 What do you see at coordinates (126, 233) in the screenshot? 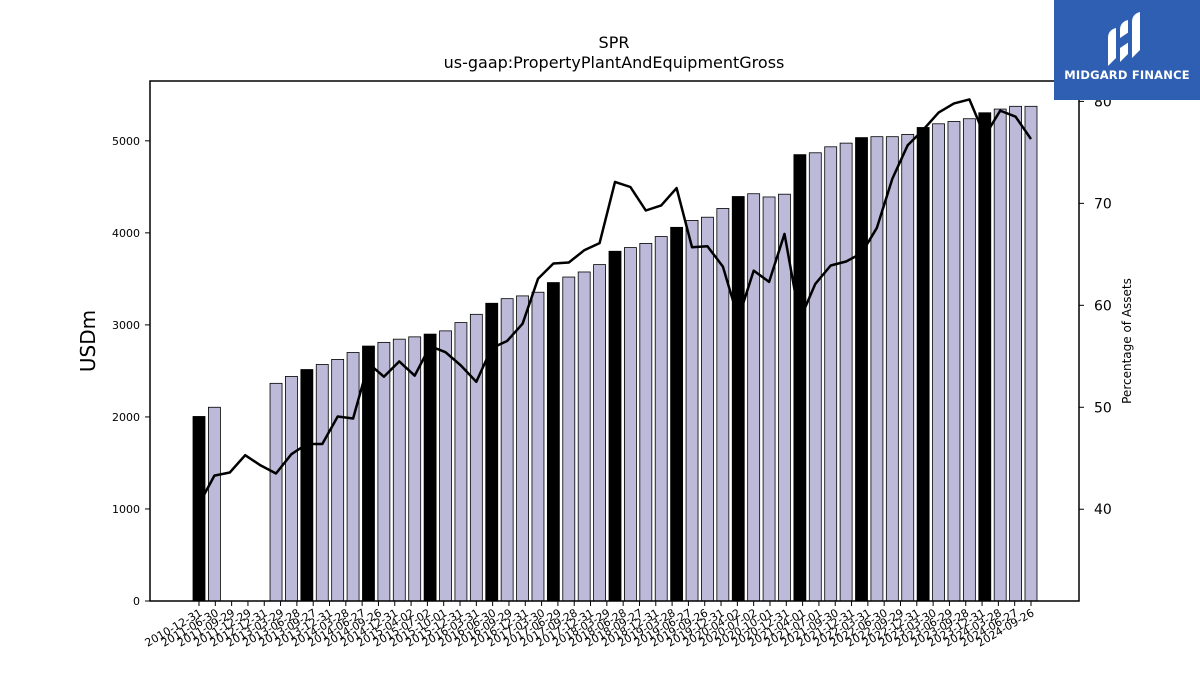
I see `y-tick-label: 4000` at bounding box center [126, 233].